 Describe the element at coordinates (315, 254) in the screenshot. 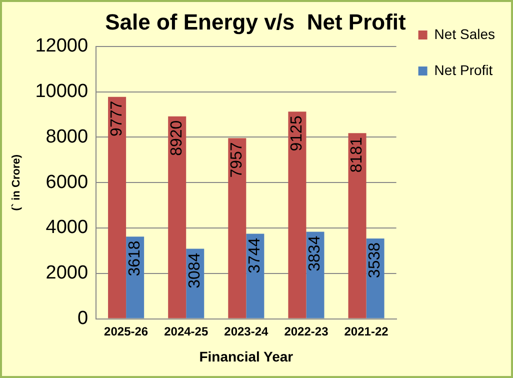

I see `data-label: 3834` at that location.